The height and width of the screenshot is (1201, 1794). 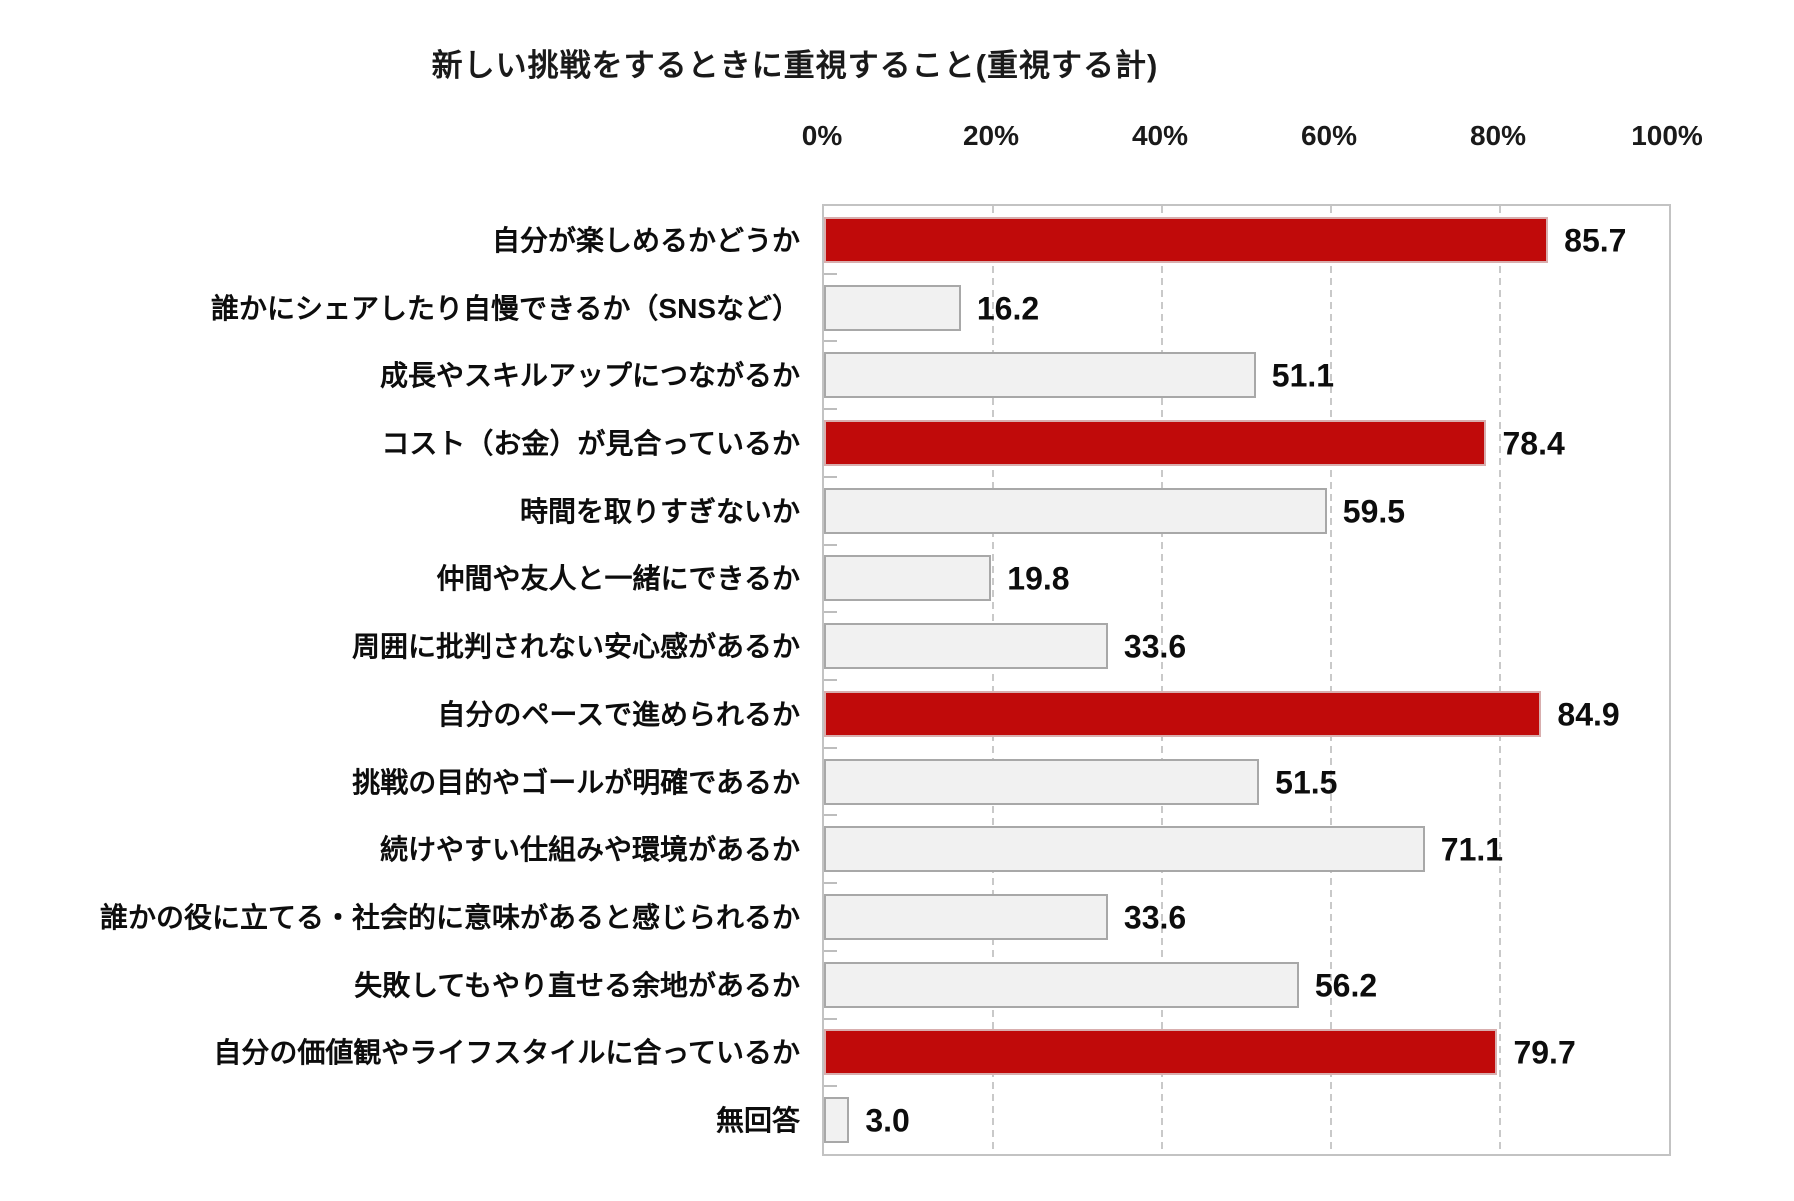 I want to click on x-axis-label: 60%, so click(x=1329, y=135).